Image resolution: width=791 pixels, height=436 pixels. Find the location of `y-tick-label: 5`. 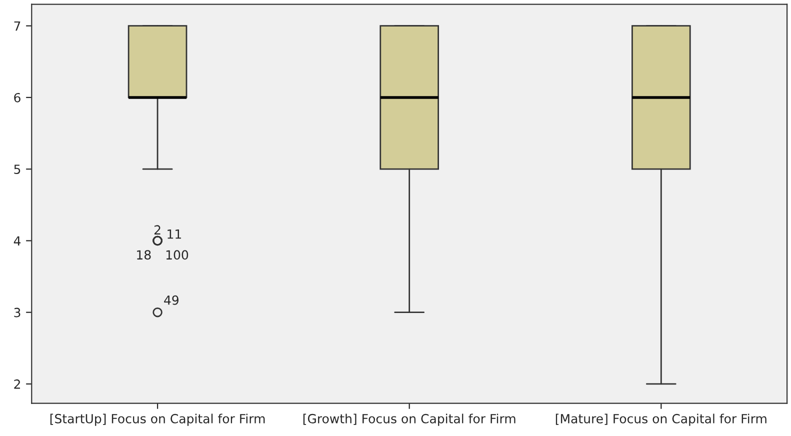

y-tick-label: 5 is located at coordinates (17, 169).